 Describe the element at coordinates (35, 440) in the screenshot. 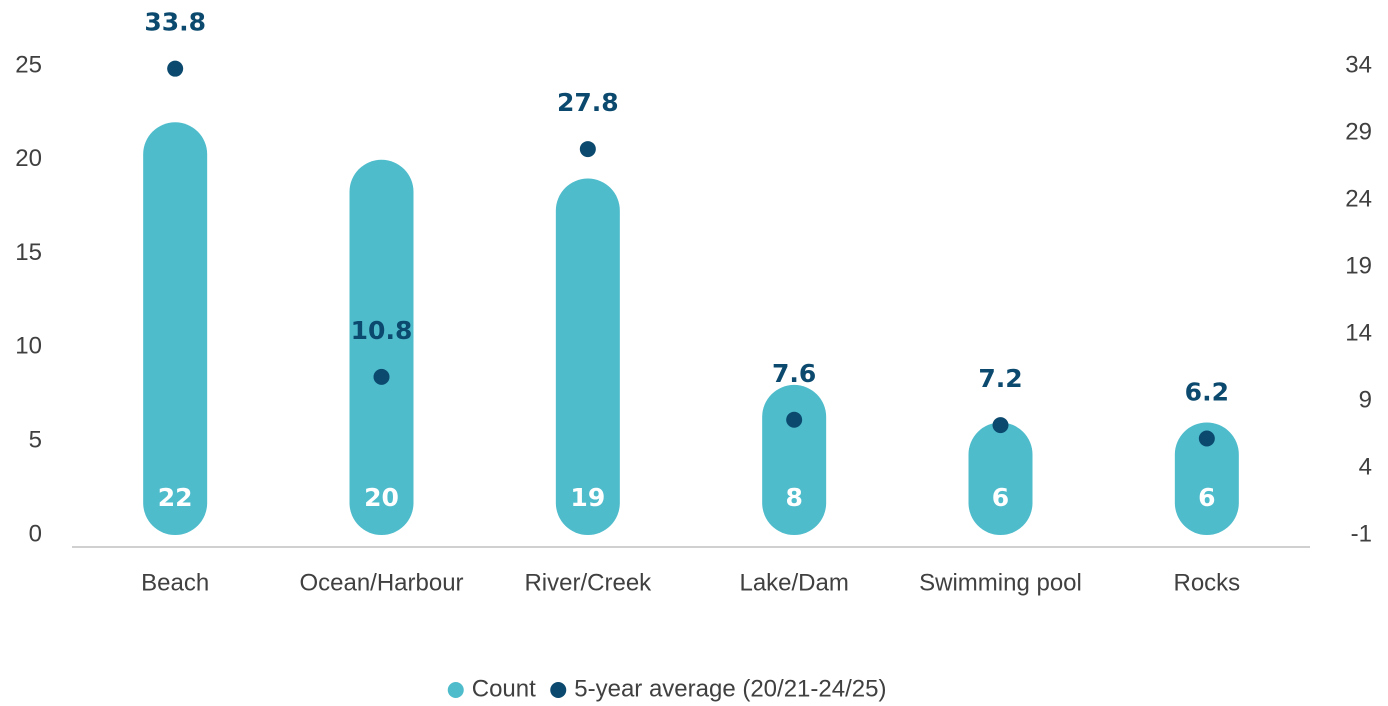

I see `y-tick-label: 5` at that location.